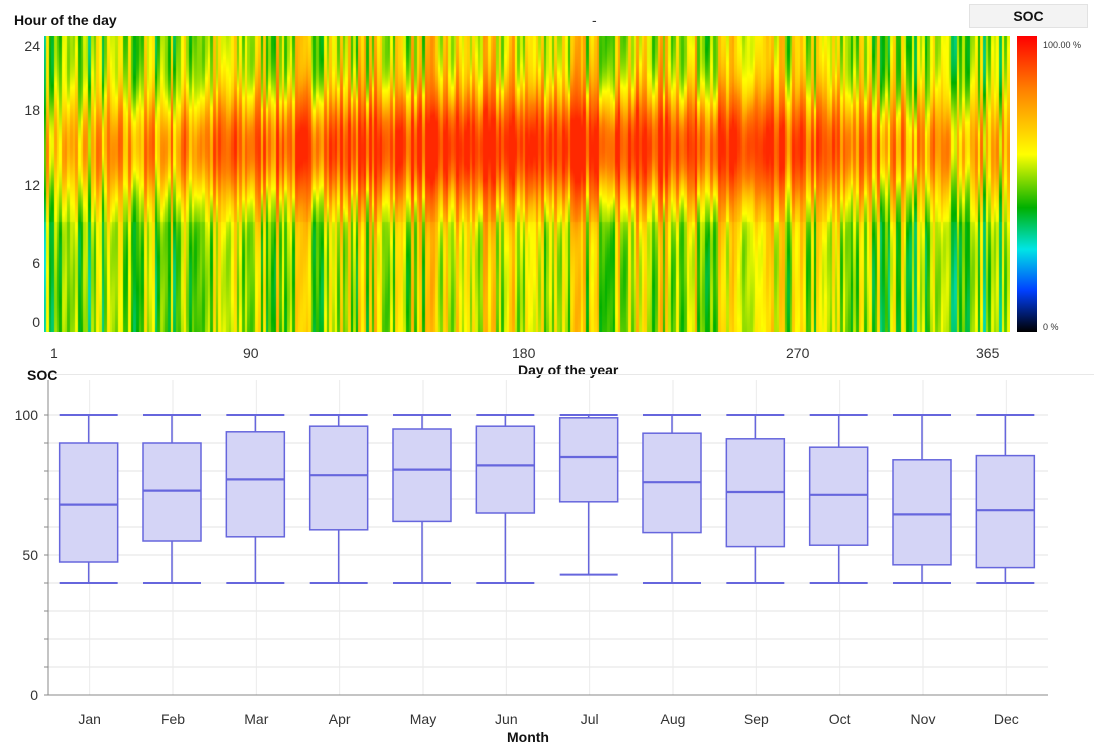 This screenshot has width=1094, height=745. Describe the element at coordinates (42, 375) in the screenshot. I see `boxplot-y-axis-label: SOC` at that location.